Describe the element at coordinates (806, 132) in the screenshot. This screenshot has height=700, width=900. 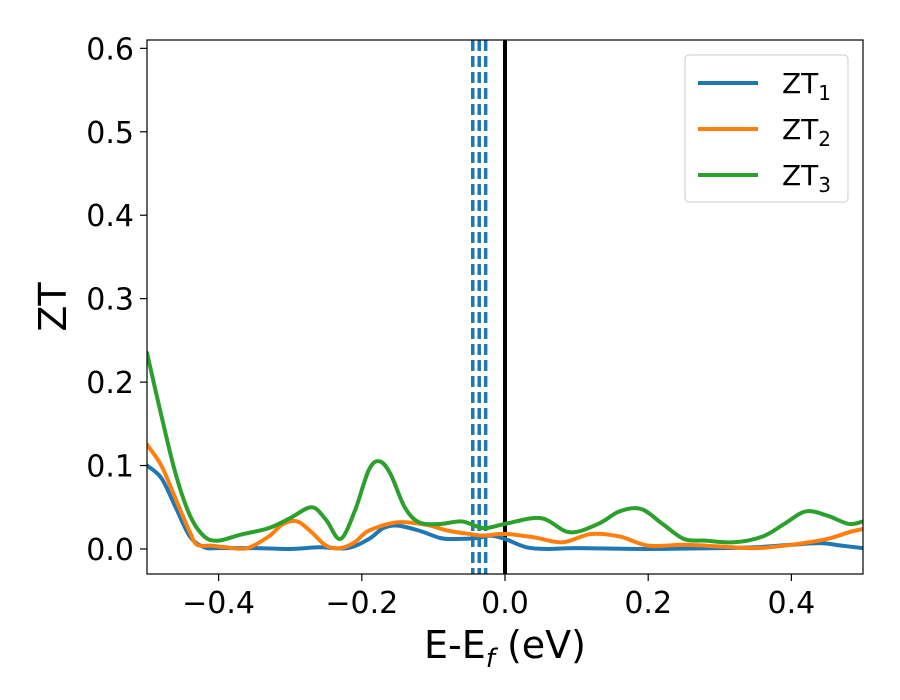
I see `legend-label-zt2: ZT2` at that location.